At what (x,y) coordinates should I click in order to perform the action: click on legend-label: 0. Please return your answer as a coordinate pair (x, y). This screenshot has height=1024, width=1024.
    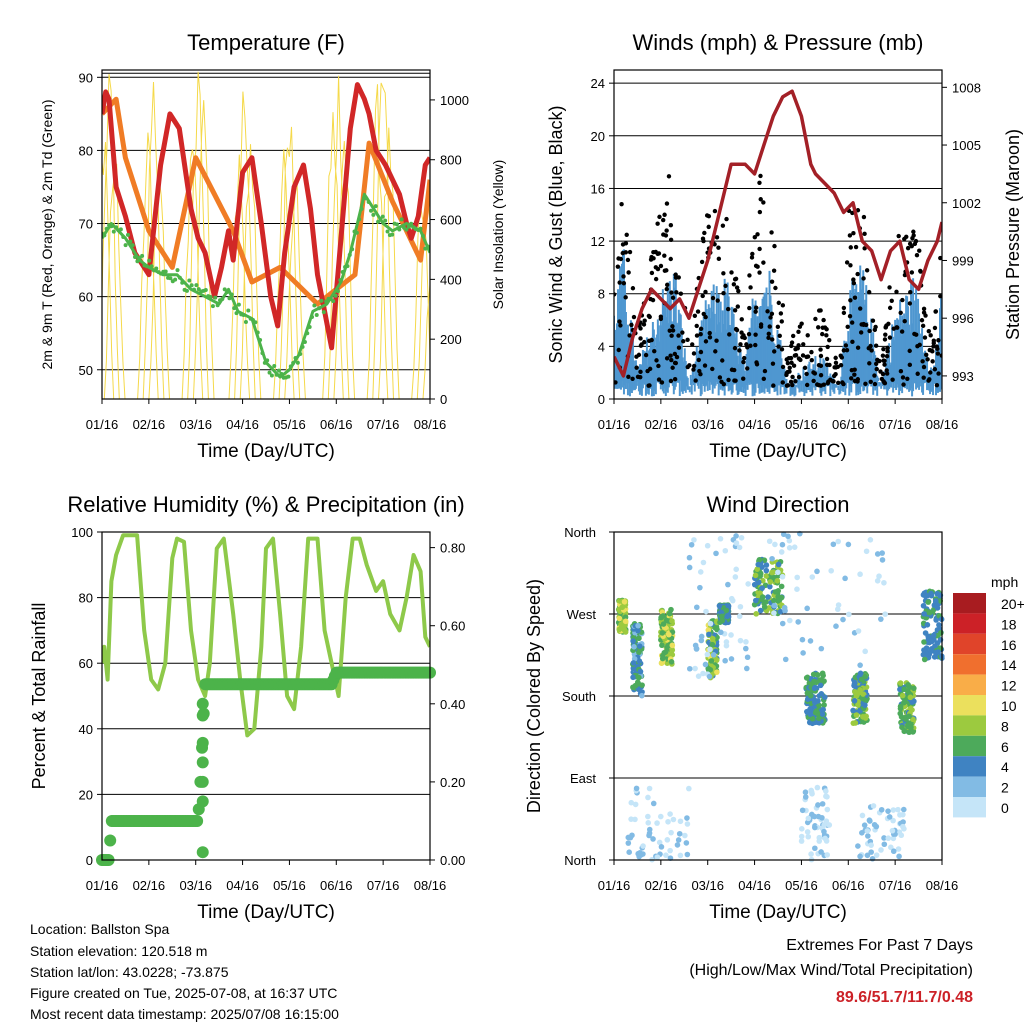
    Looking at the image, I should click on (1005, 808).